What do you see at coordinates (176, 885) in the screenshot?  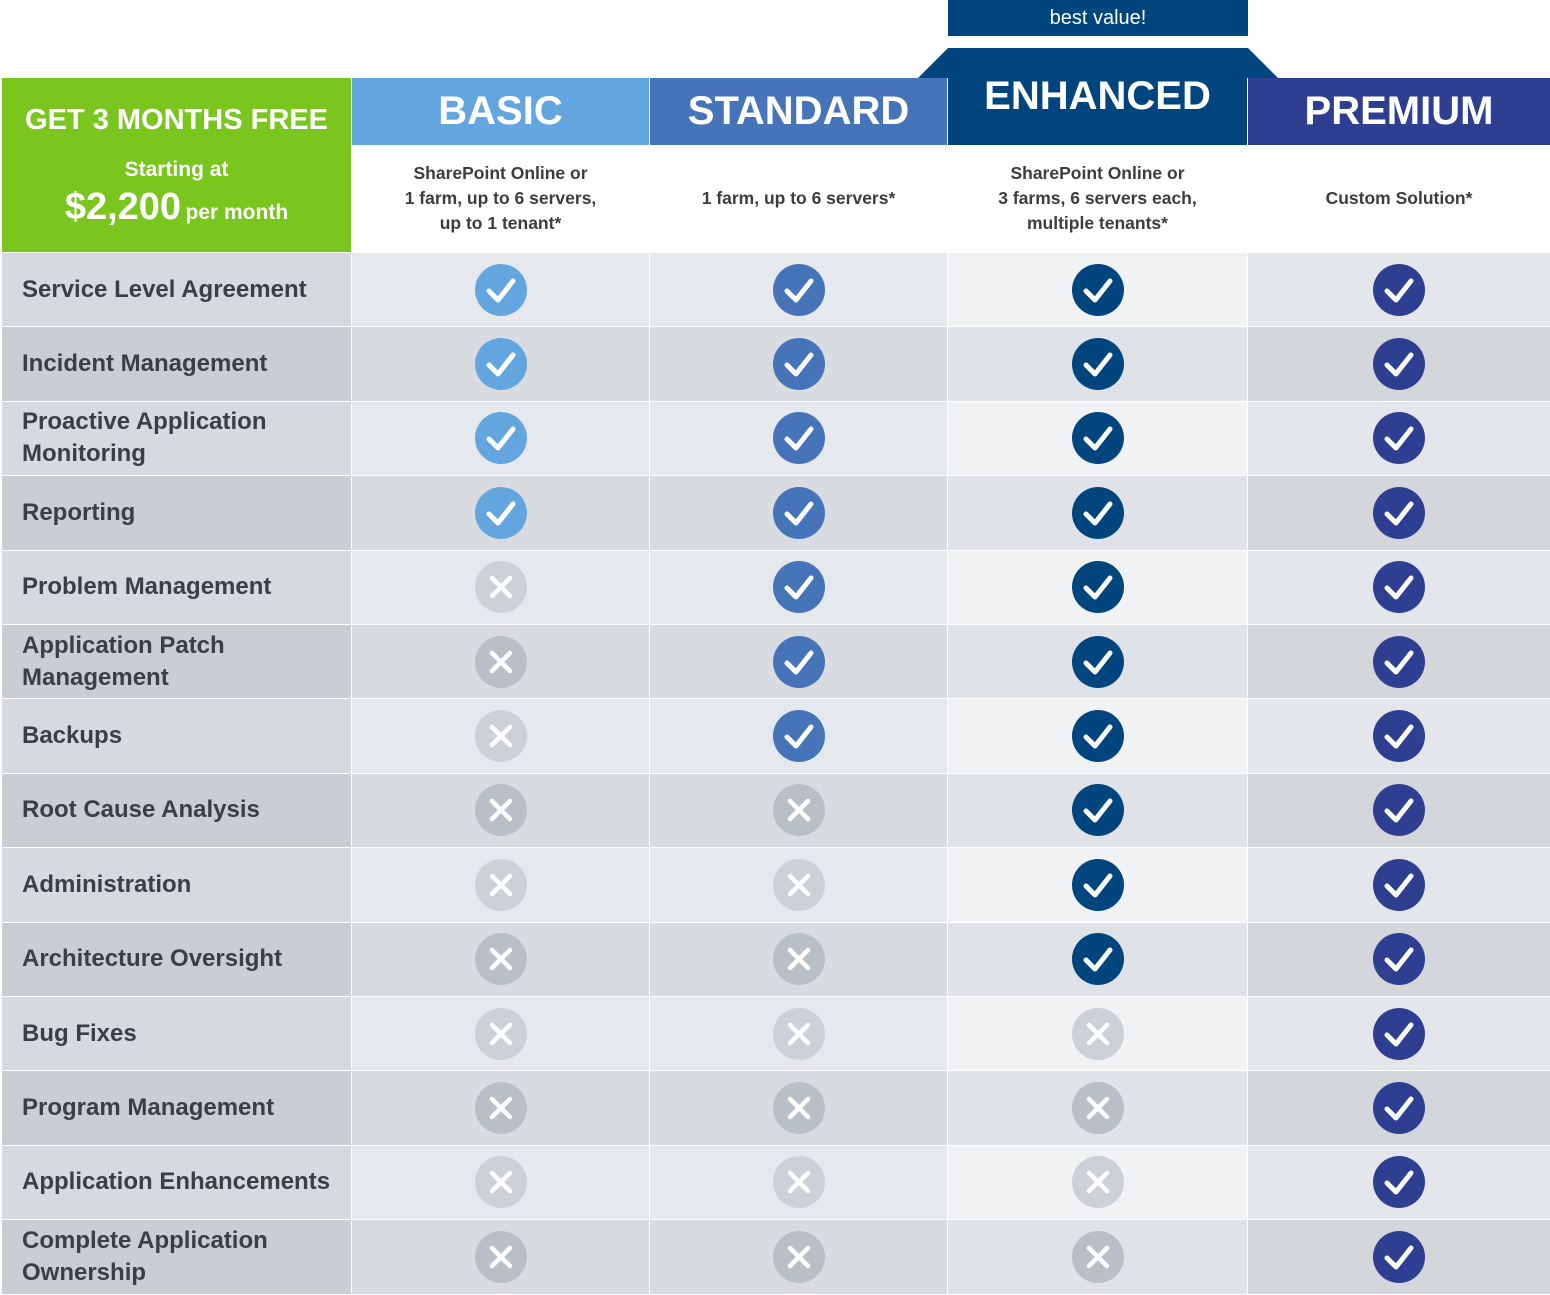 I see `feature-label: Administration` at bounding box center [176, 885].